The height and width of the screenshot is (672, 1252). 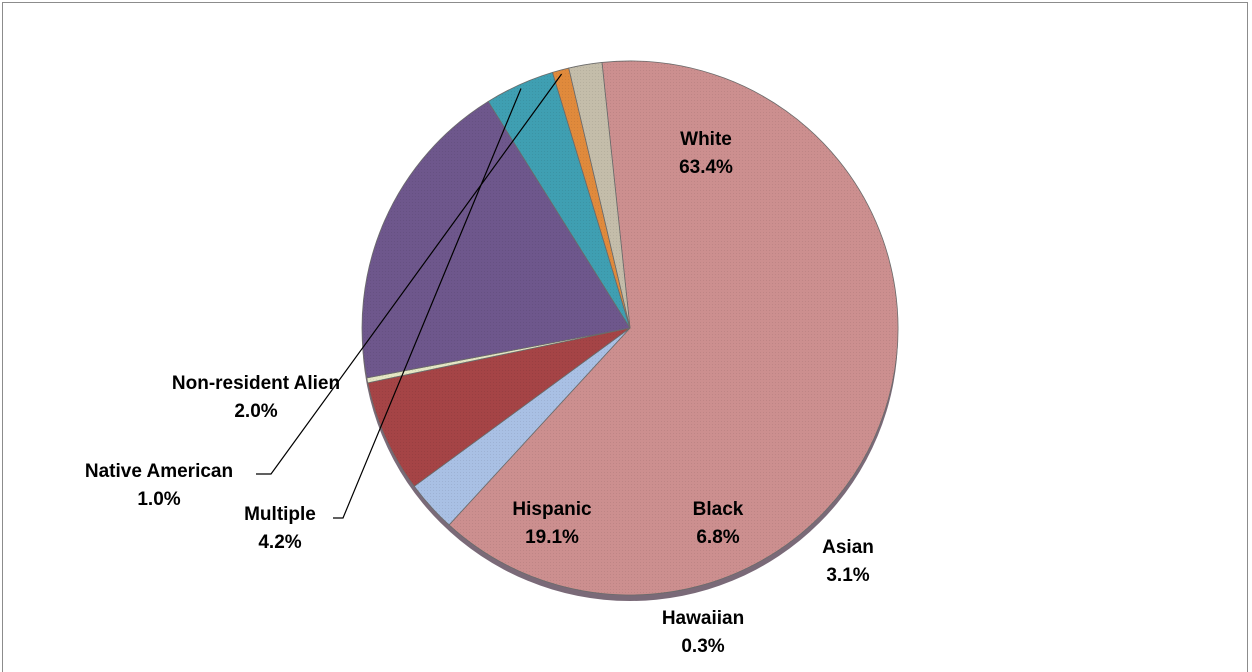 What do you see at coordinates (280, 514) in the screenshot?
I see `slice-label-name-multiple: Multiple` at bounding box center [280, 514].